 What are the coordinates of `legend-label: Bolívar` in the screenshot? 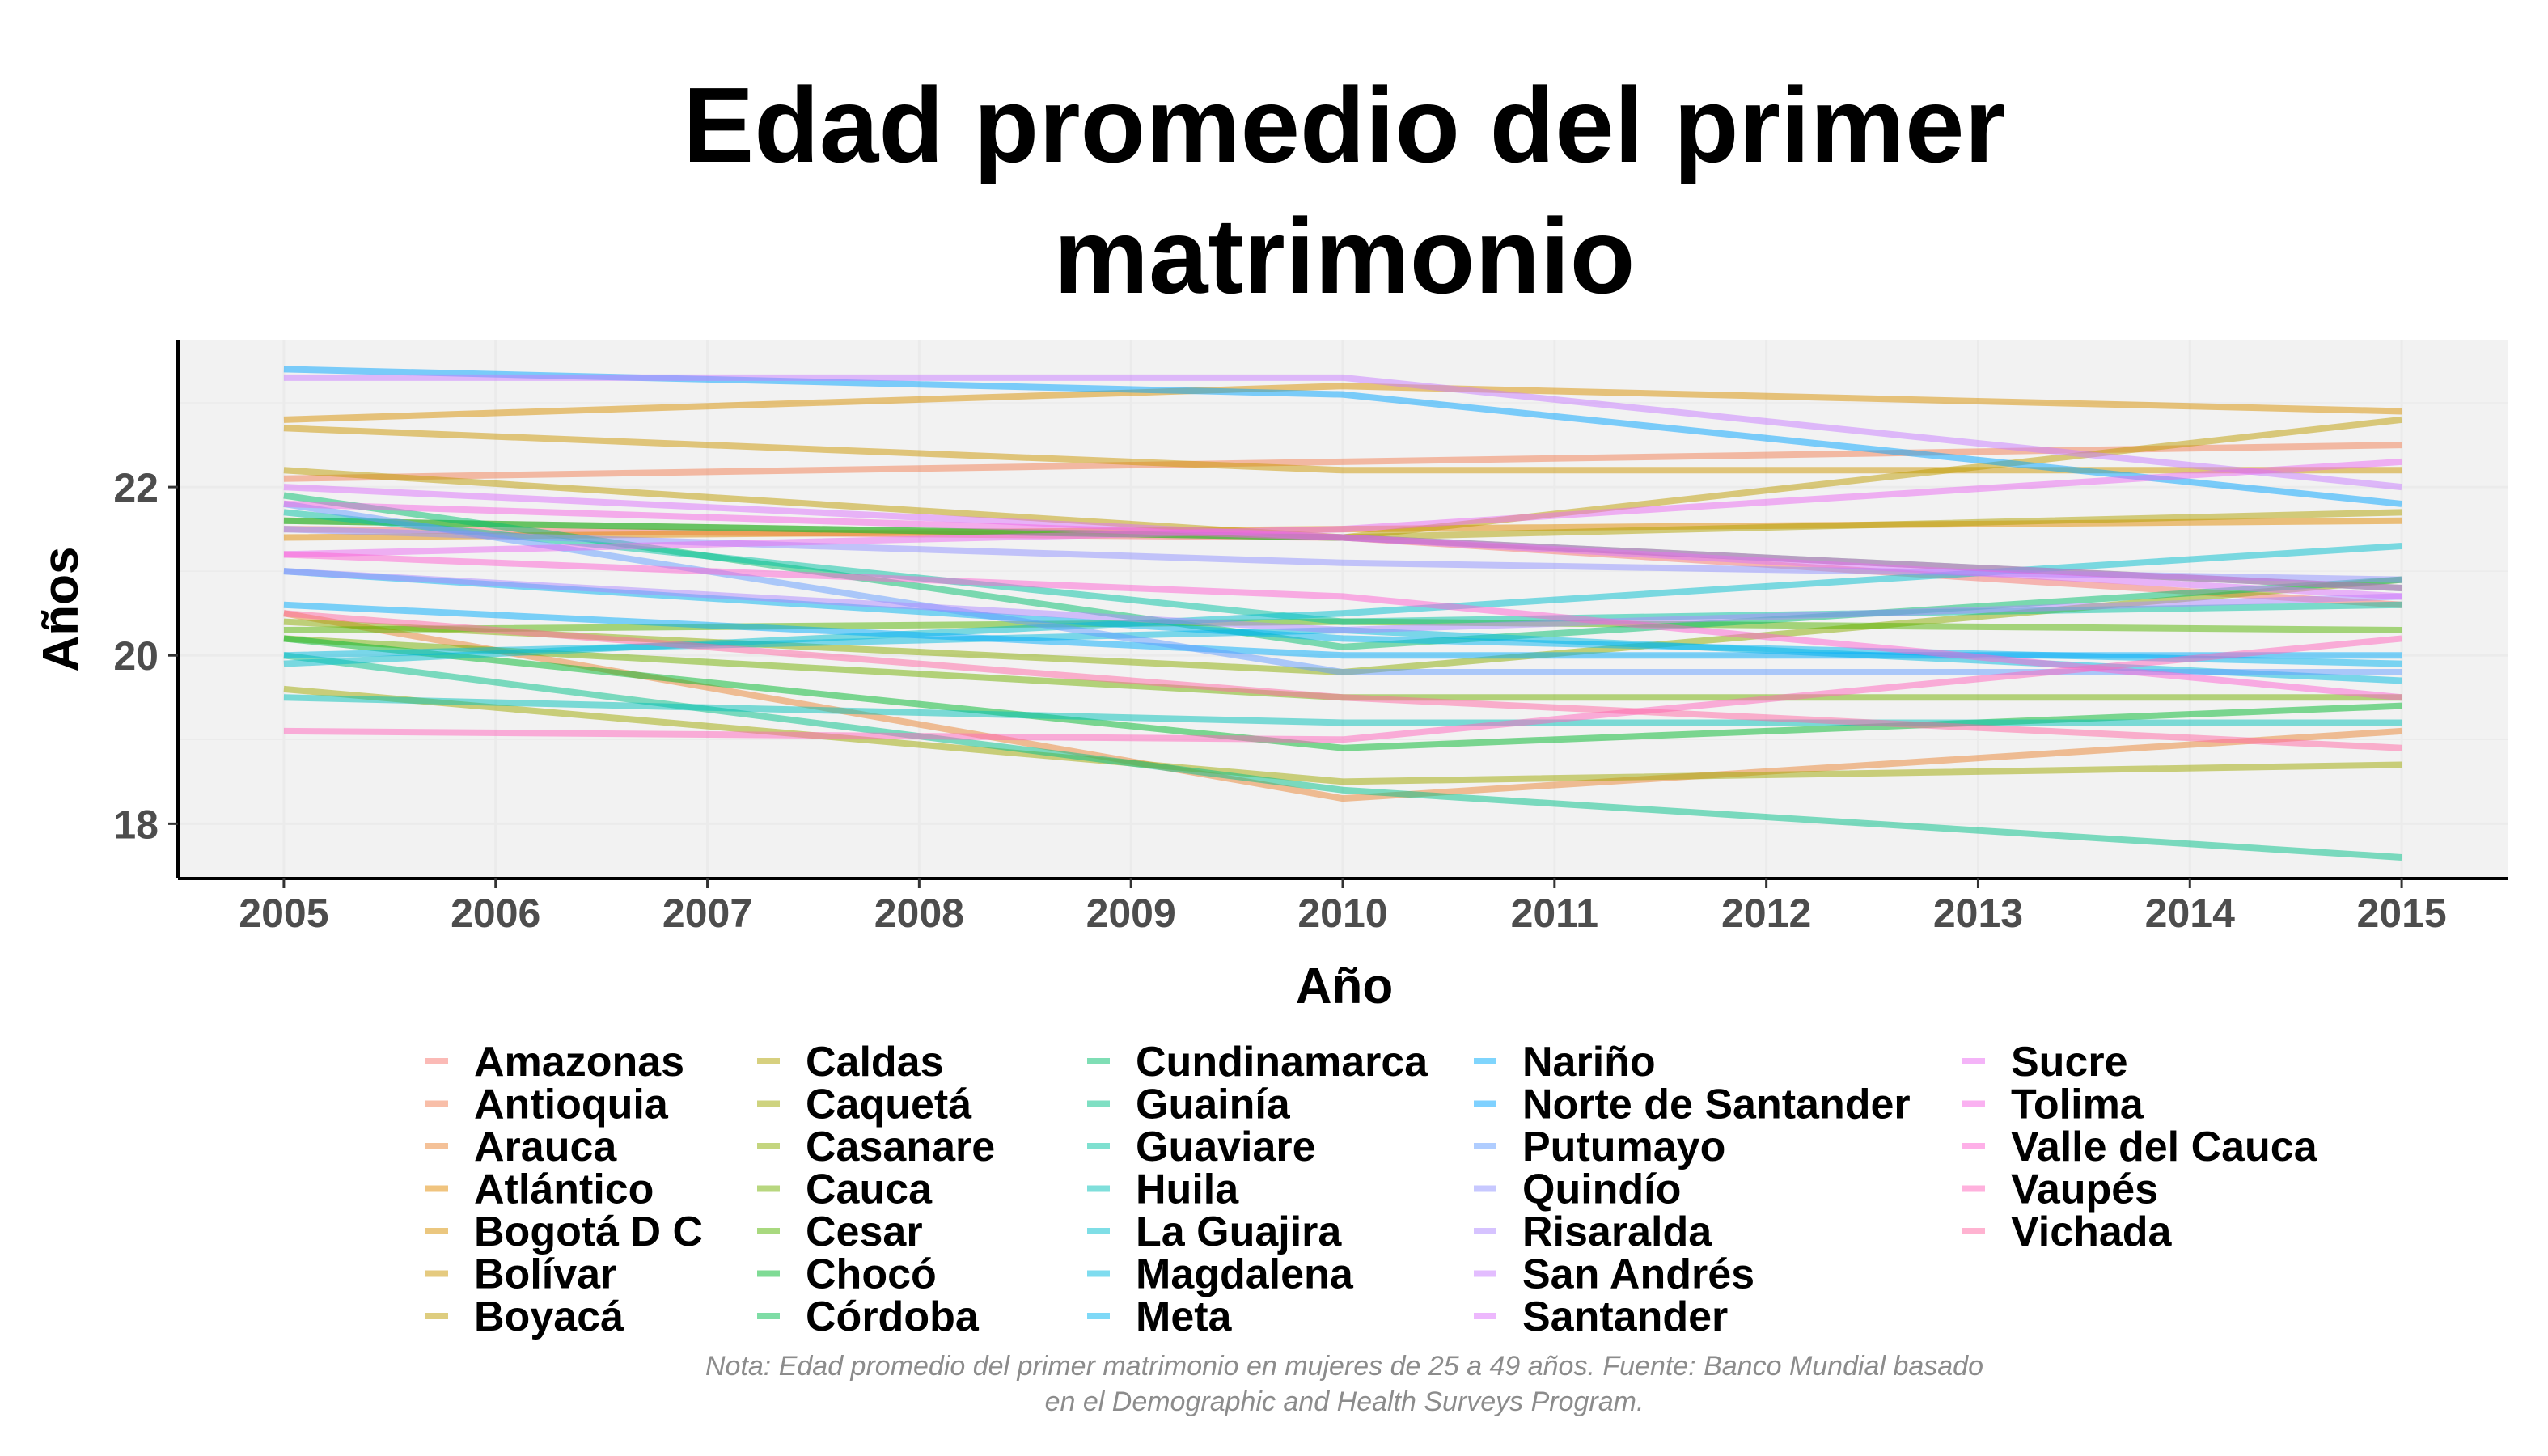 It's located at (545, 1274).